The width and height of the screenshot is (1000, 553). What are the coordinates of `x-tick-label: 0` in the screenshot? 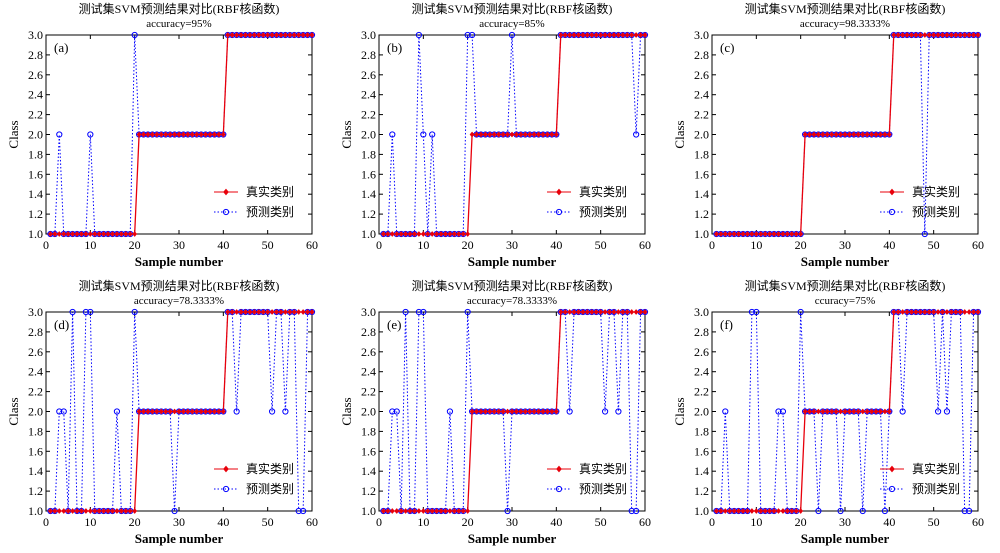 It's located at (379, 522).